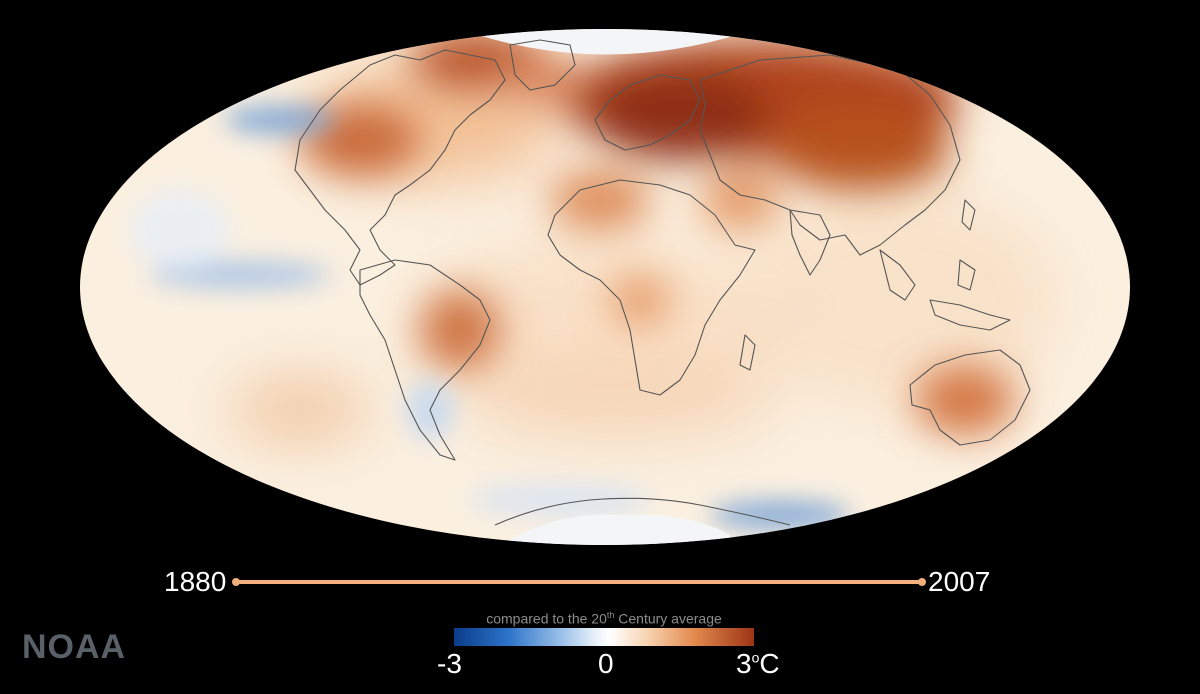 This screenshot has width=1200, height=694. I want to click on timeline-end-year: 2007, so click(959, 581).